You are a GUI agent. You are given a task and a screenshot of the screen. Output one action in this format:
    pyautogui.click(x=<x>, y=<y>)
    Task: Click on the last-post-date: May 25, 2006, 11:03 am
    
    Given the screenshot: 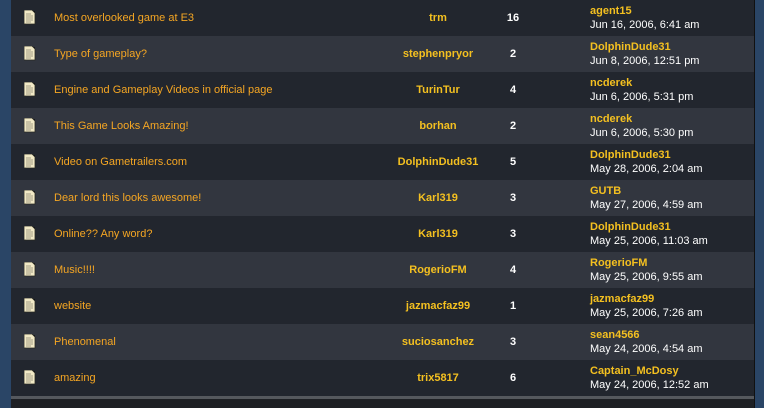 What is the action you would take?
    pyautogui.click(x=649, y=241)
    